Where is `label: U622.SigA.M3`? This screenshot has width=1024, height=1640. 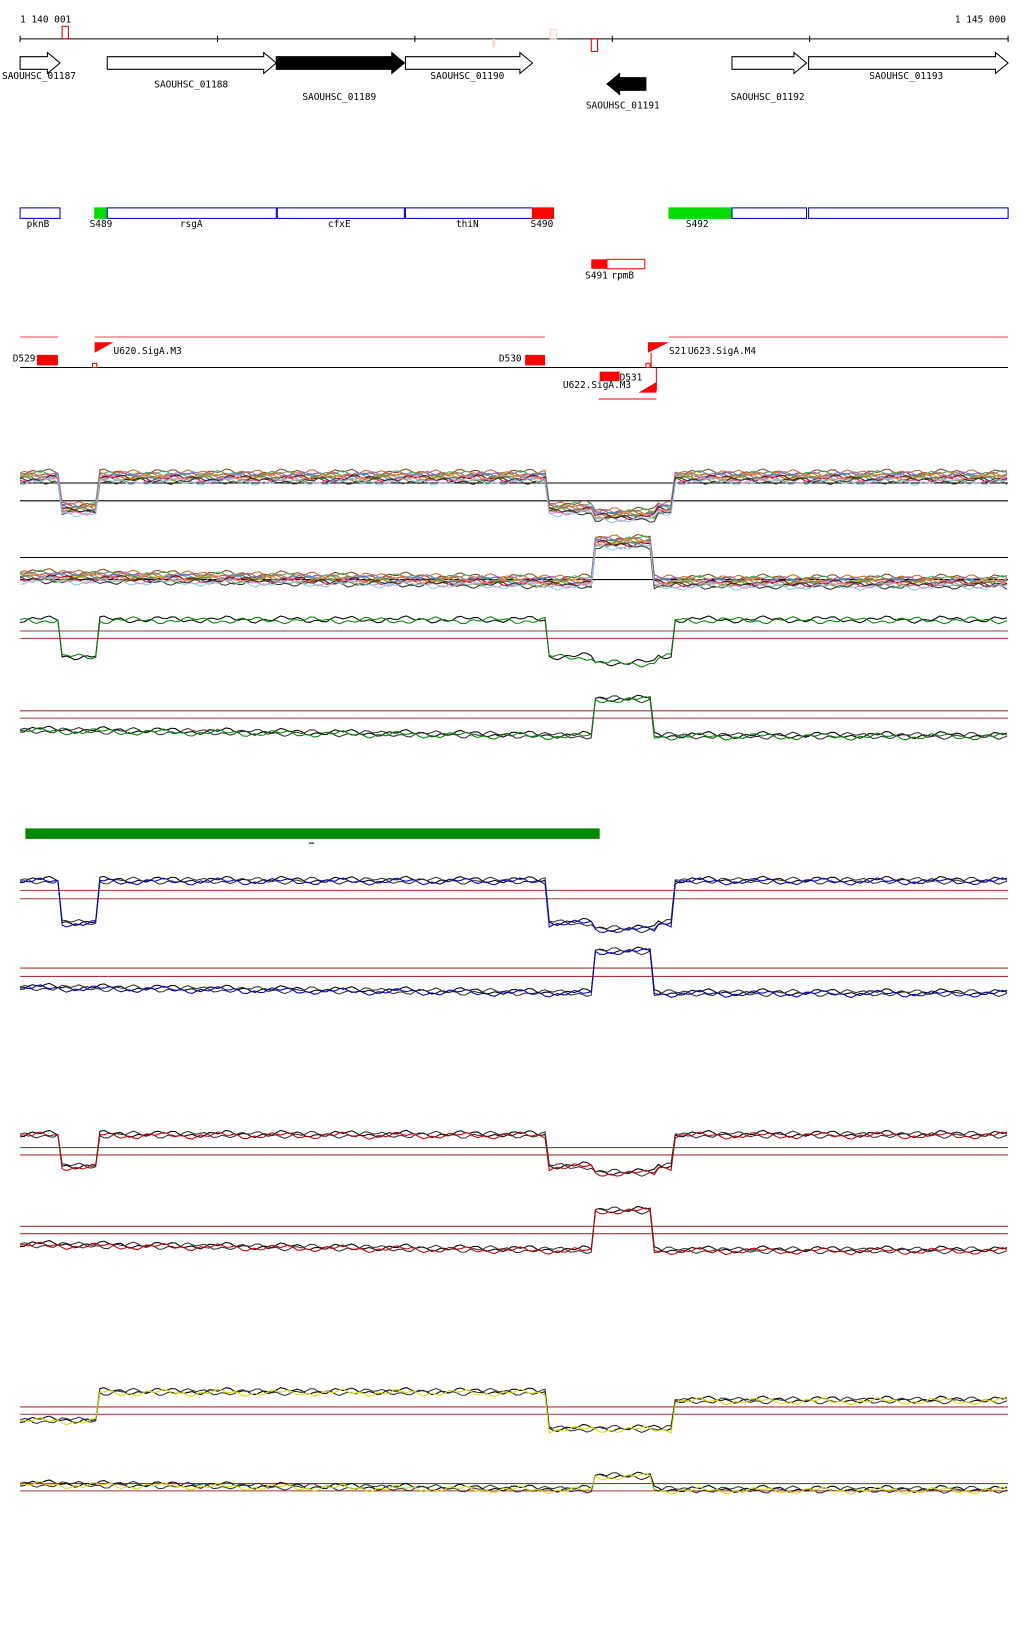 label: U622.SigA.M3 is located at coordinates (597, 385).